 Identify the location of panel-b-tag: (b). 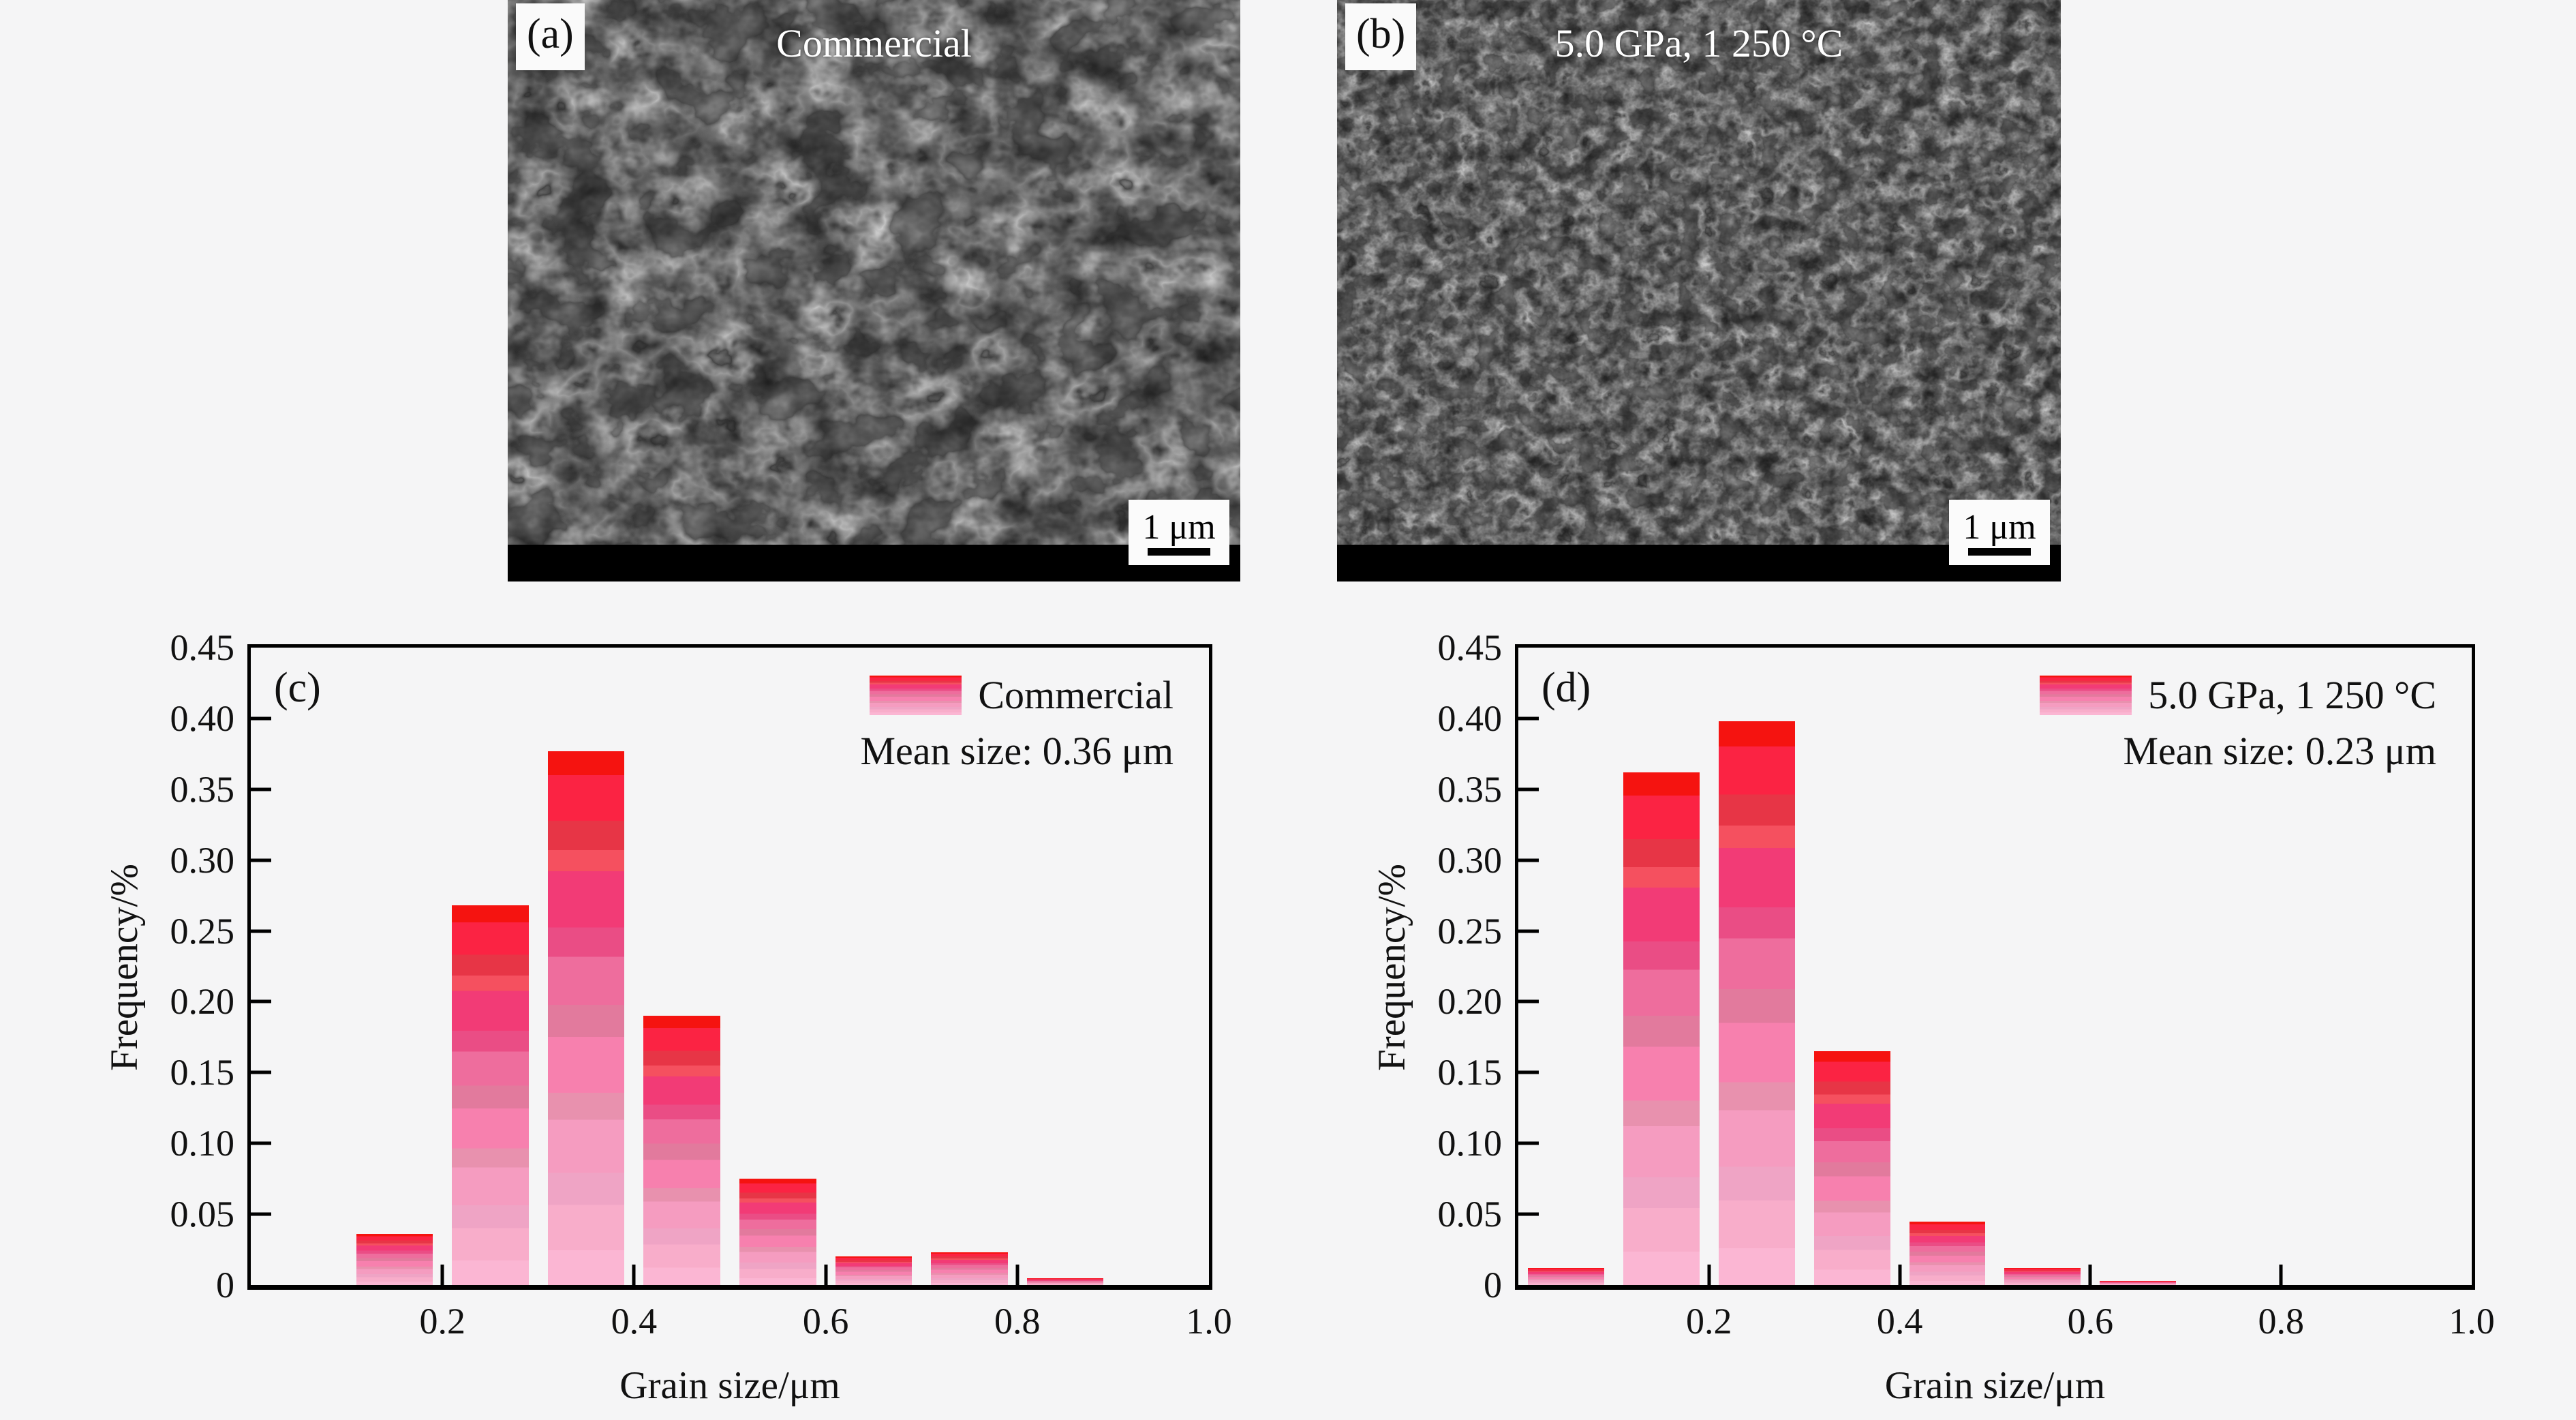
(1381, 36).